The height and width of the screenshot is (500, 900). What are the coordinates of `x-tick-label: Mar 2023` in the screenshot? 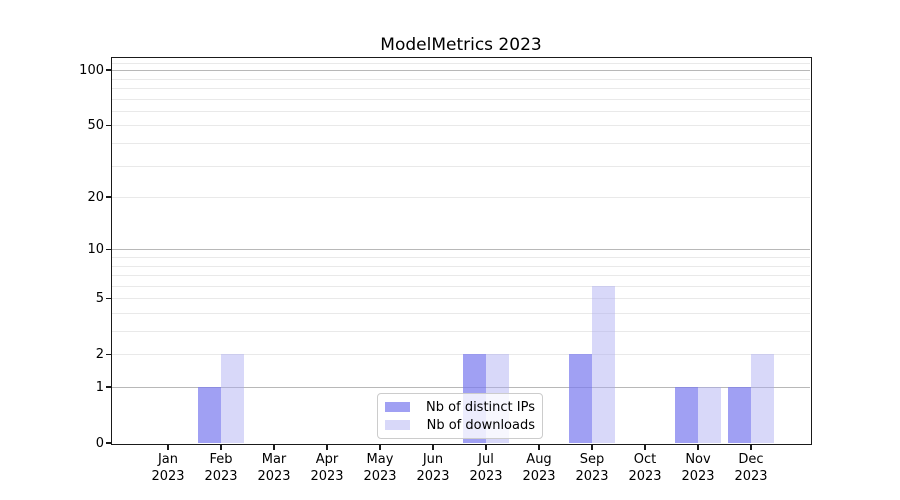 It's located at (274, 468).